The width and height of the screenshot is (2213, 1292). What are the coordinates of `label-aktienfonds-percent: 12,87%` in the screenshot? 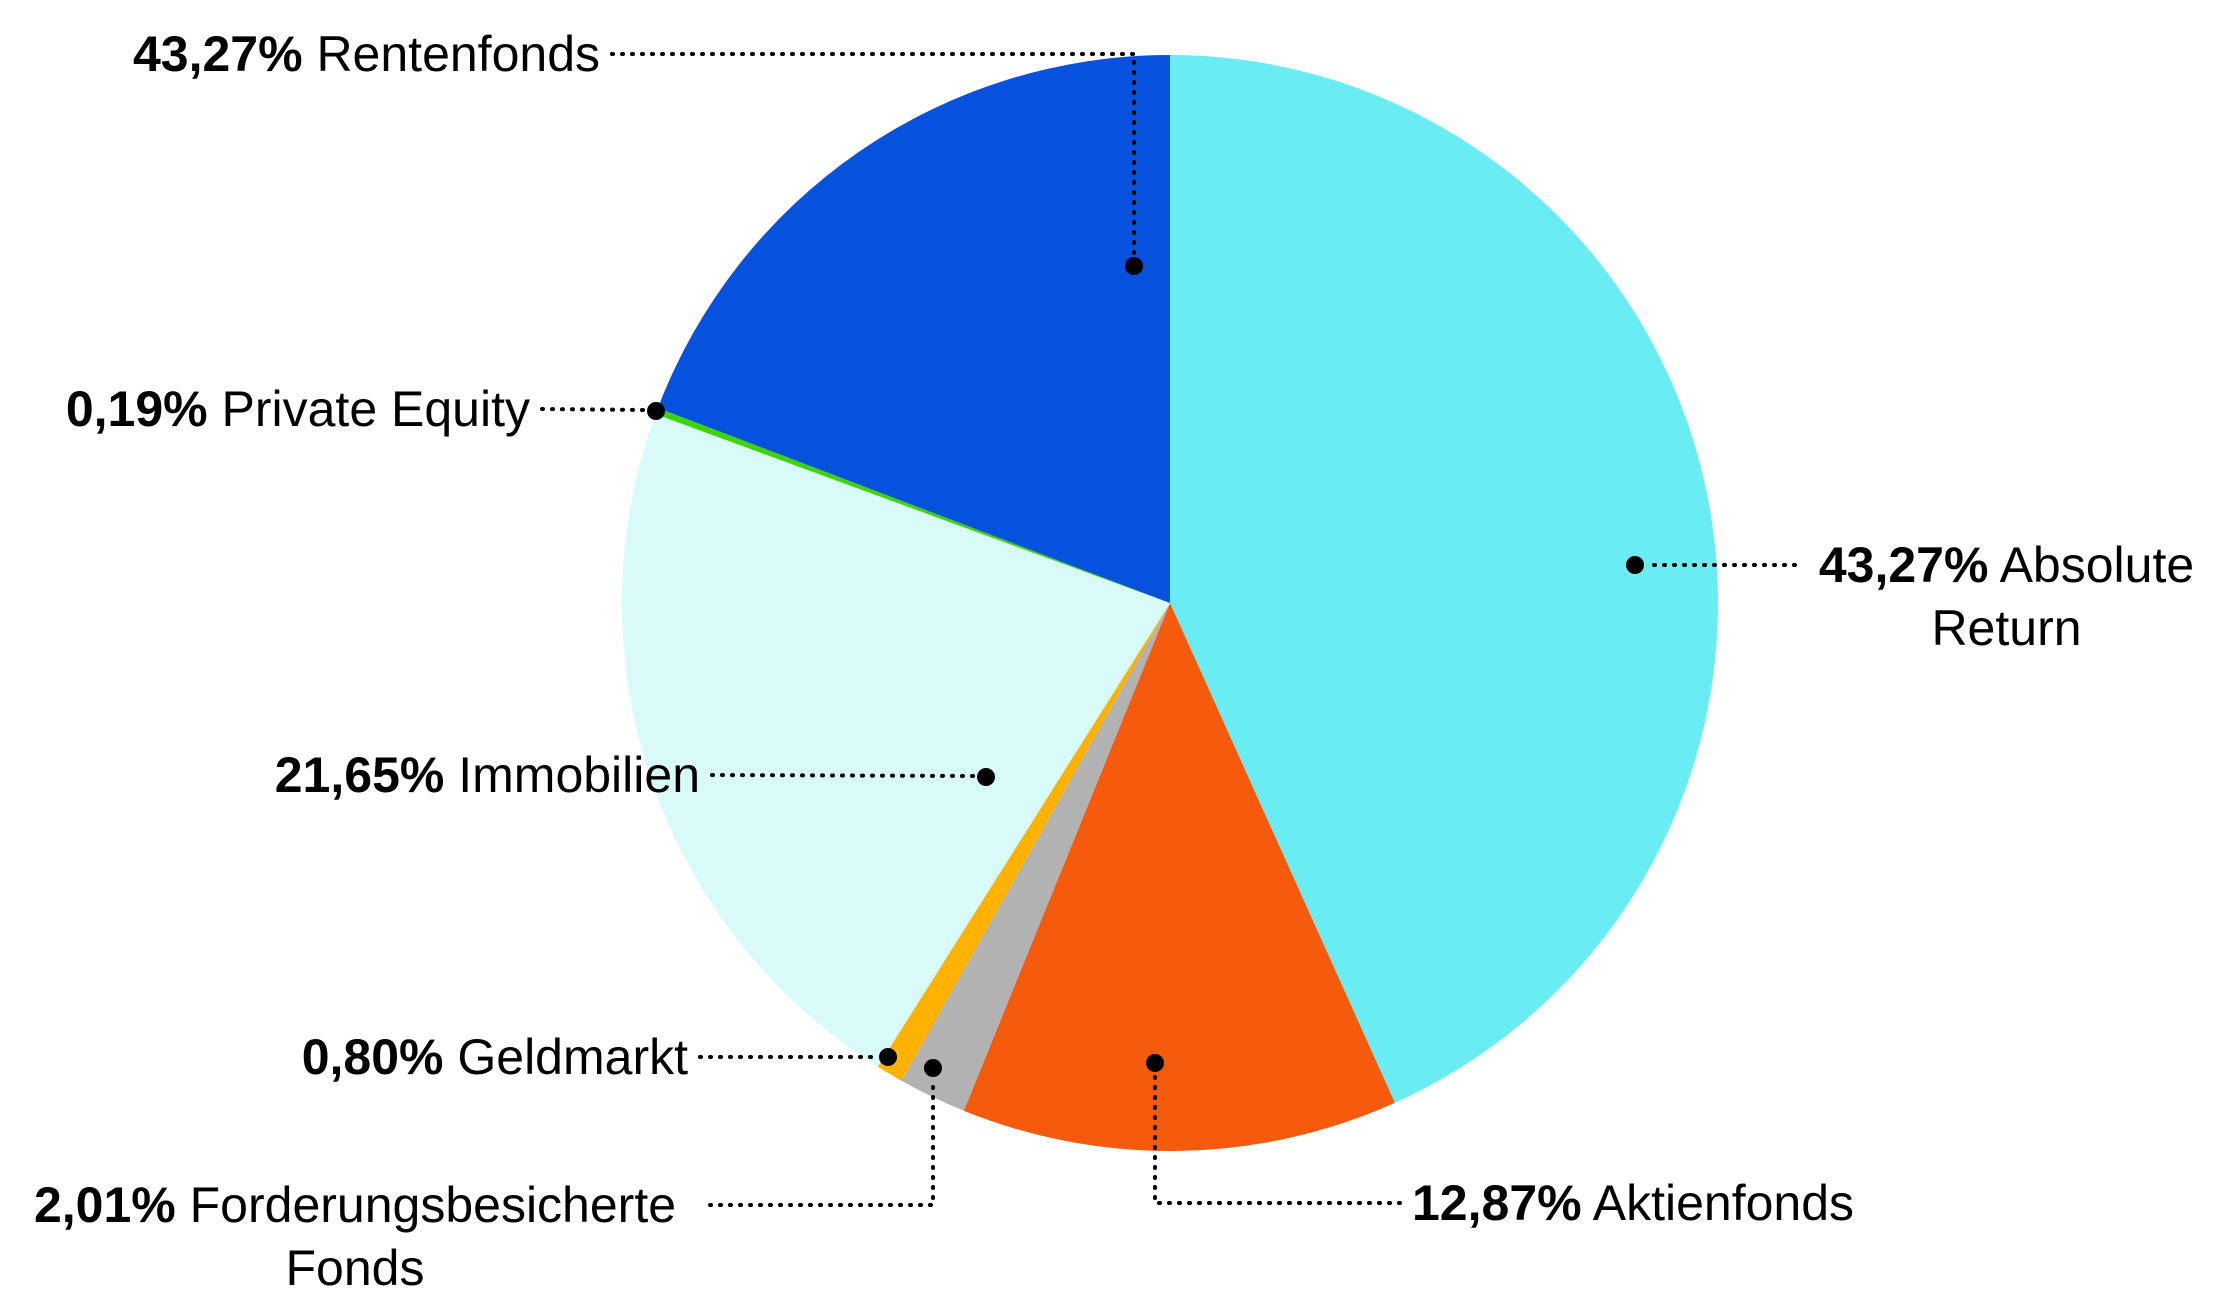 It's located at (1497, 1203).